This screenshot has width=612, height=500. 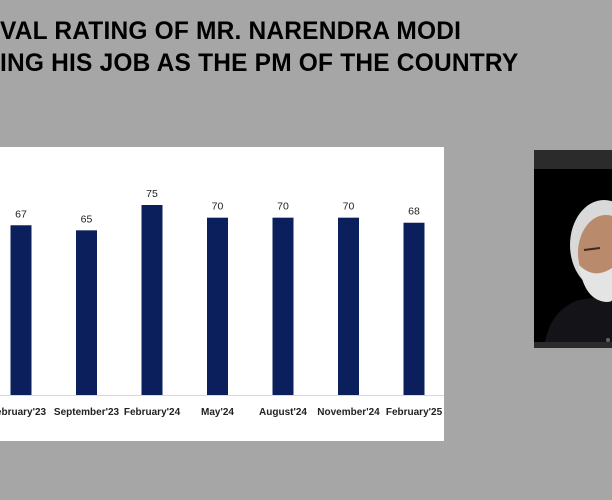 What do you see at coordinates (21, 214) in the screenshot?
I see `data-label: 67` at bounding box center [21, 214].